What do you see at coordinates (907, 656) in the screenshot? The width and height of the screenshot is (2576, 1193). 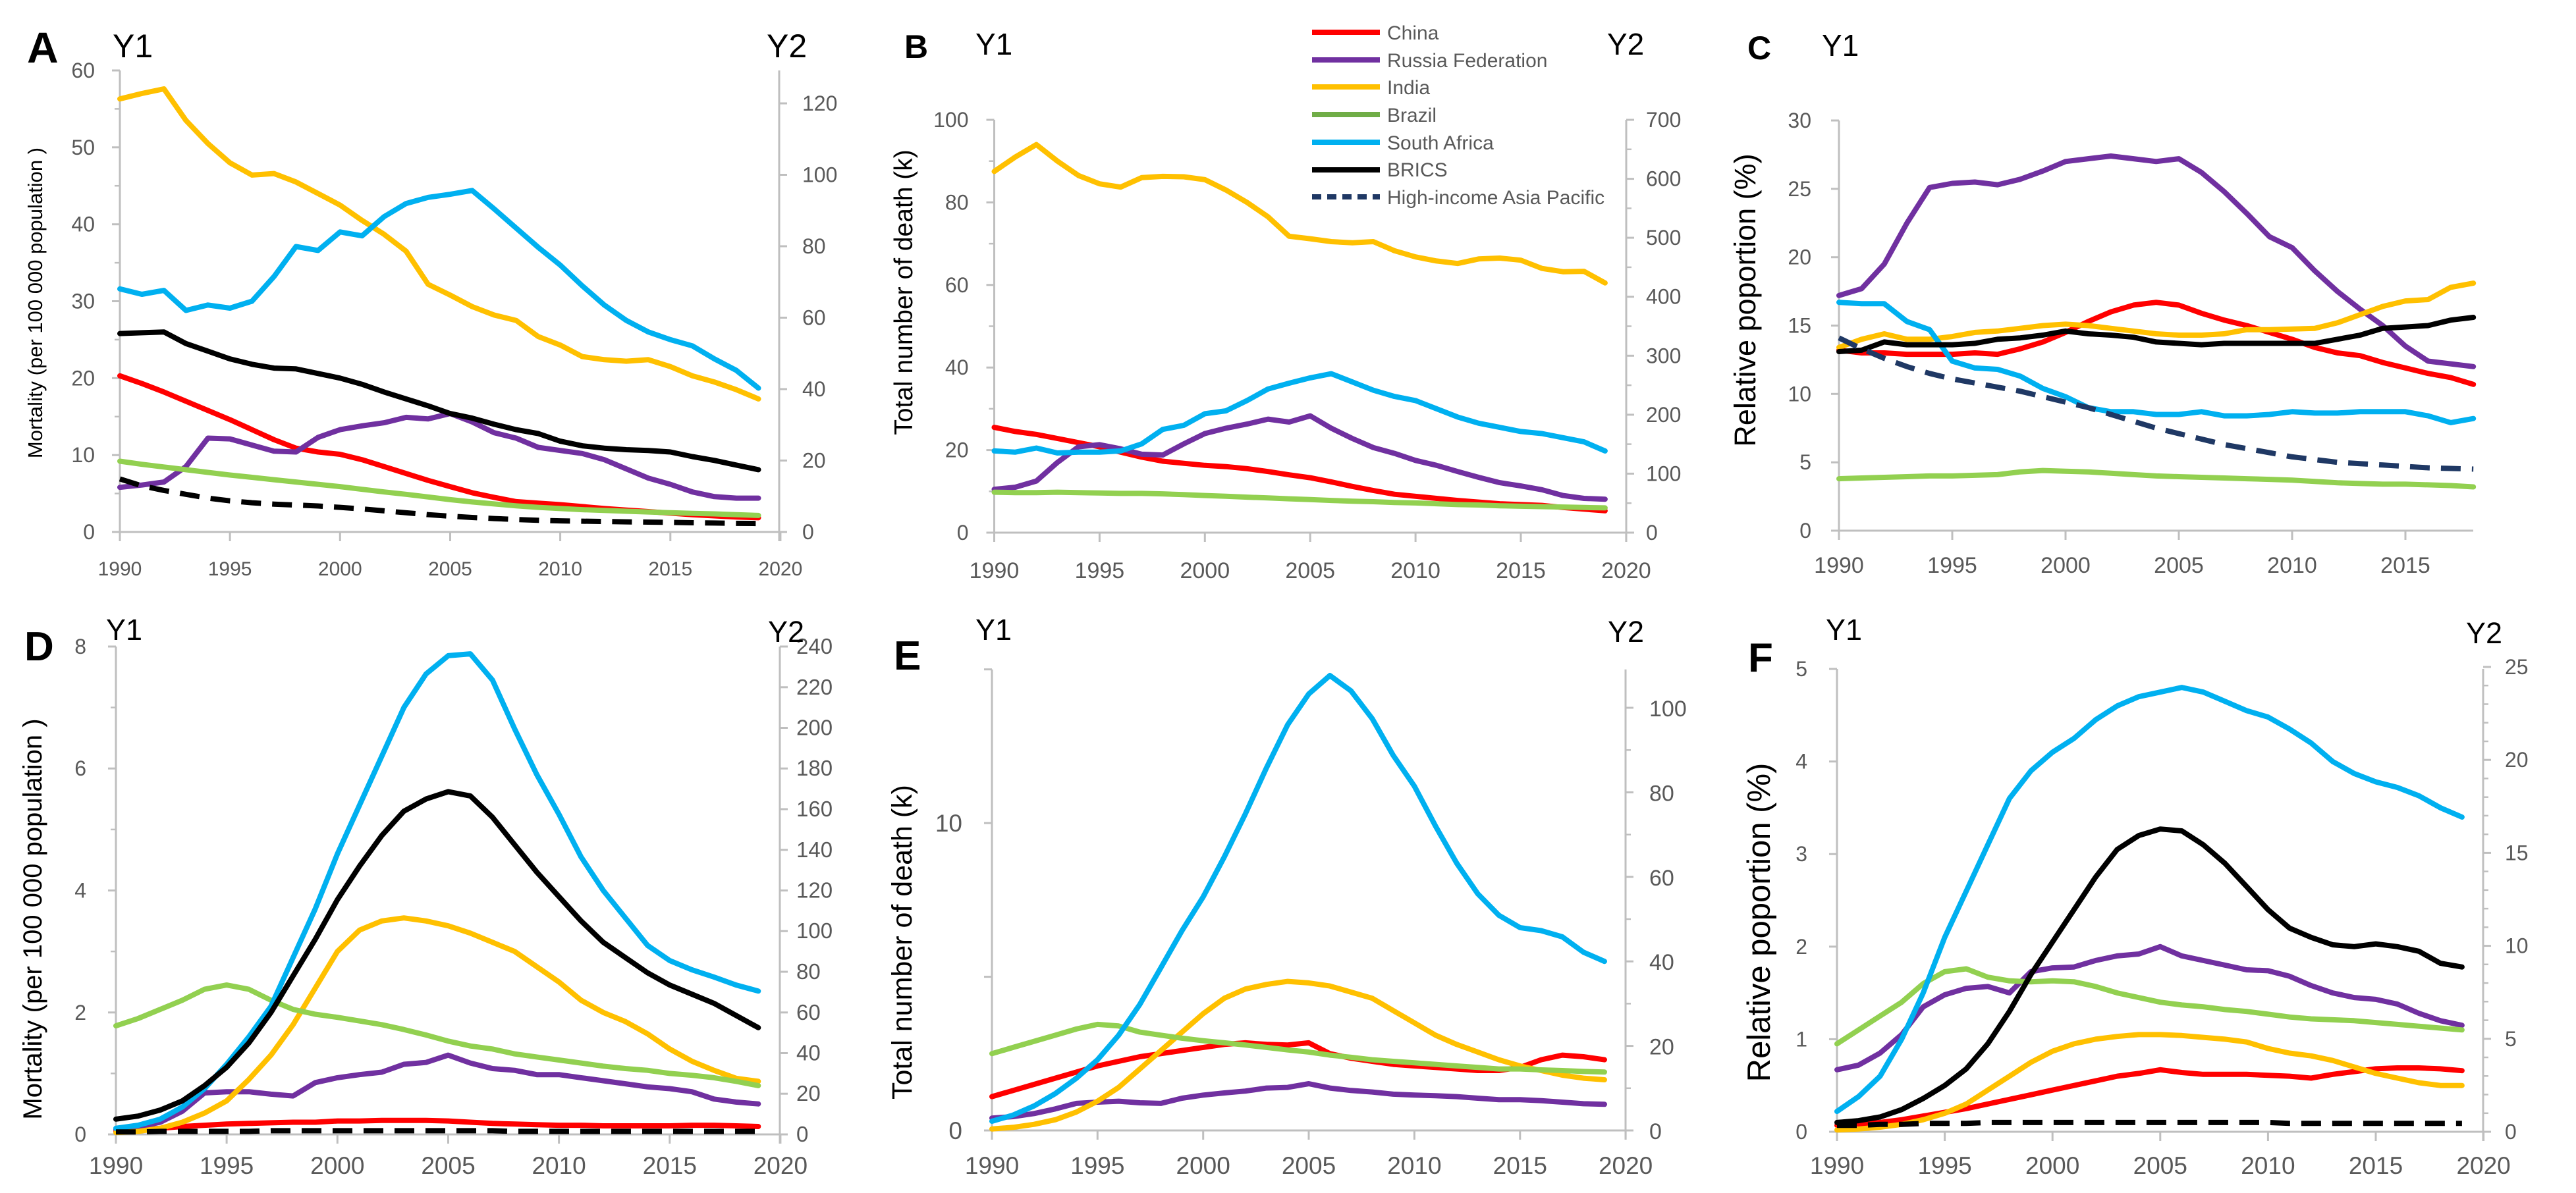 I see `svg-text: E` at bounding box center [907, 656].